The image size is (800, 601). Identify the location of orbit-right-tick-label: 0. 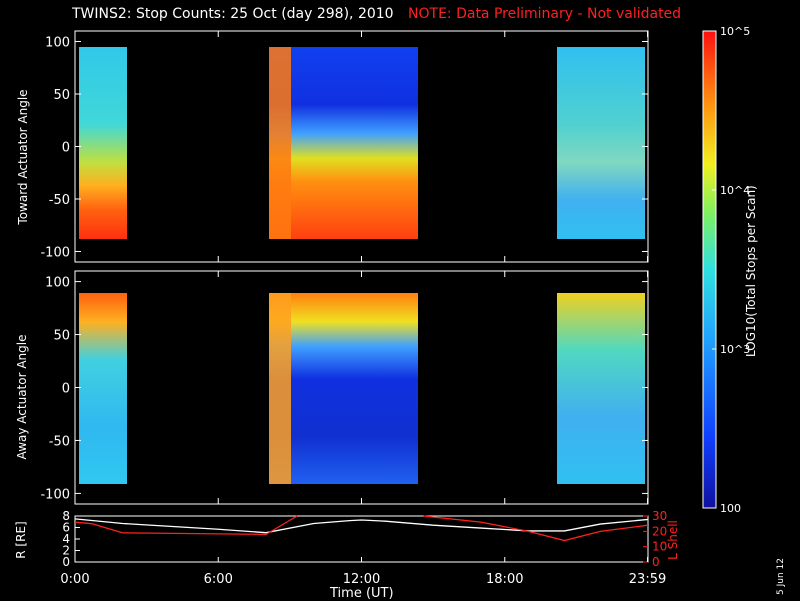
(656, 562).